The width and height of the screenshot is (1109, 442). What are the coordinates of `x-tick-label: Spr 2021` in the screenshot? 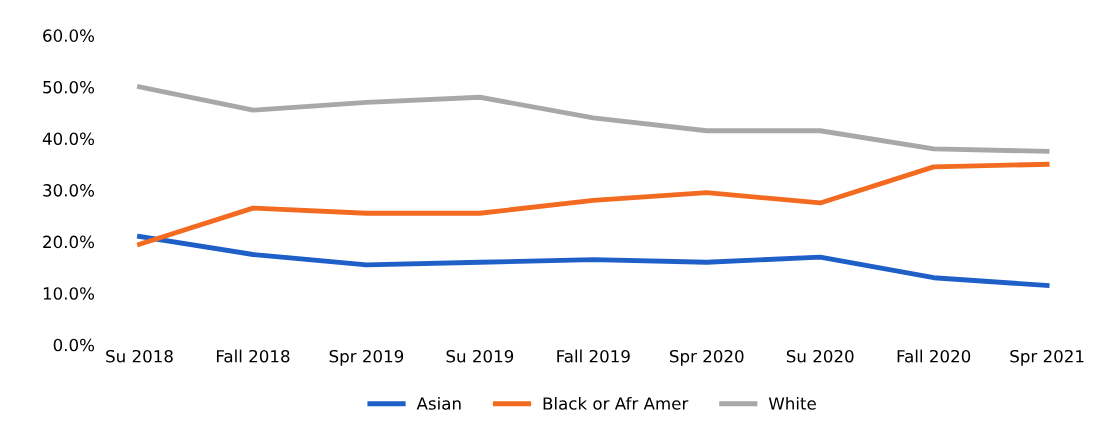 It's located at (1047, 357).